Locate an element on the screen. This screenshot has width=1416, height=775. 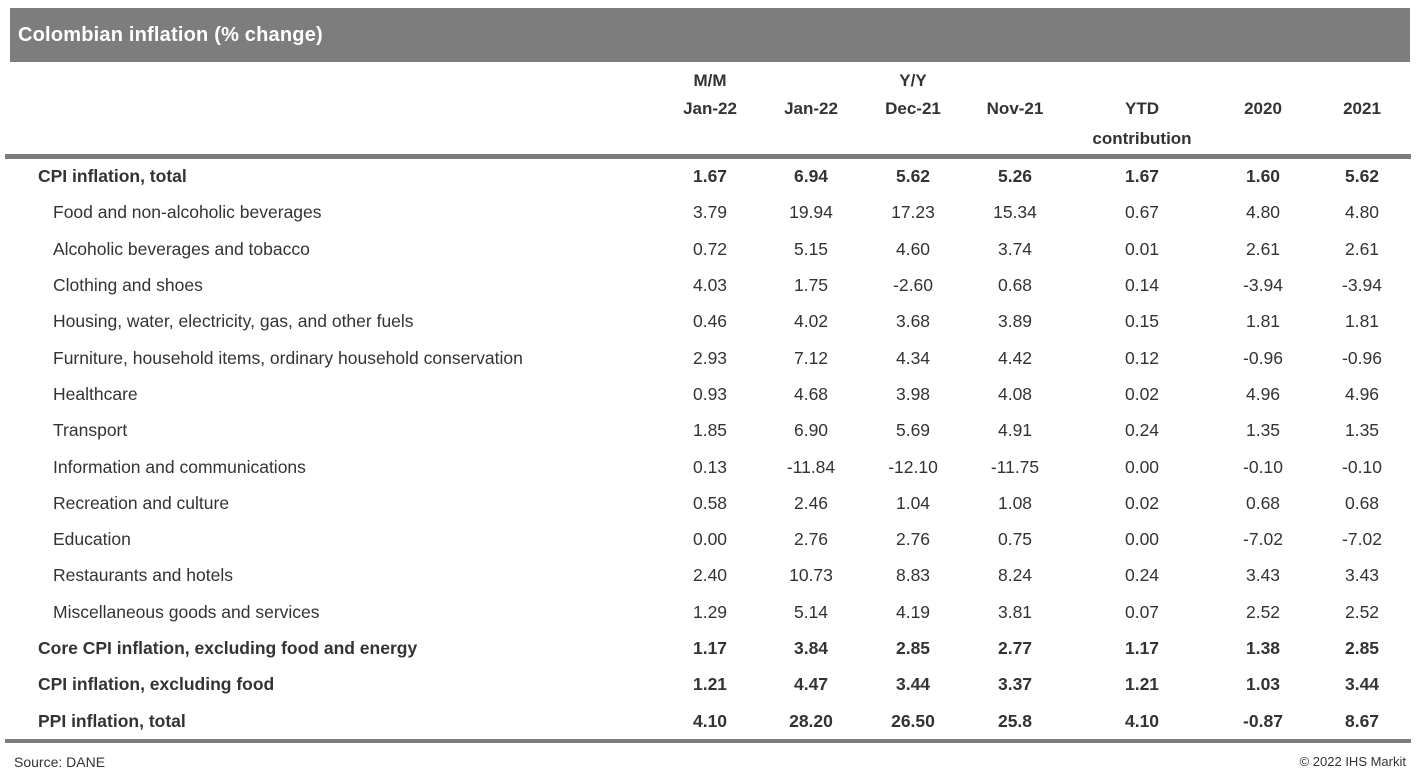
cell-yy-nov21: 5.26 is located at coordinates (1015, 176).